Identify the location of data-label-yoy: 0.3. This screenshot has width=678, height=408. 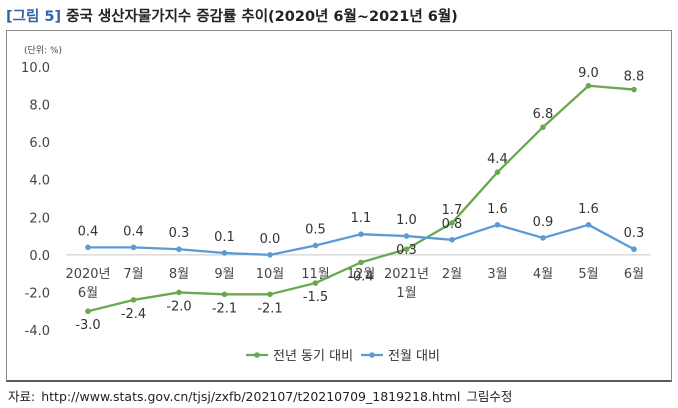
(406, 250).